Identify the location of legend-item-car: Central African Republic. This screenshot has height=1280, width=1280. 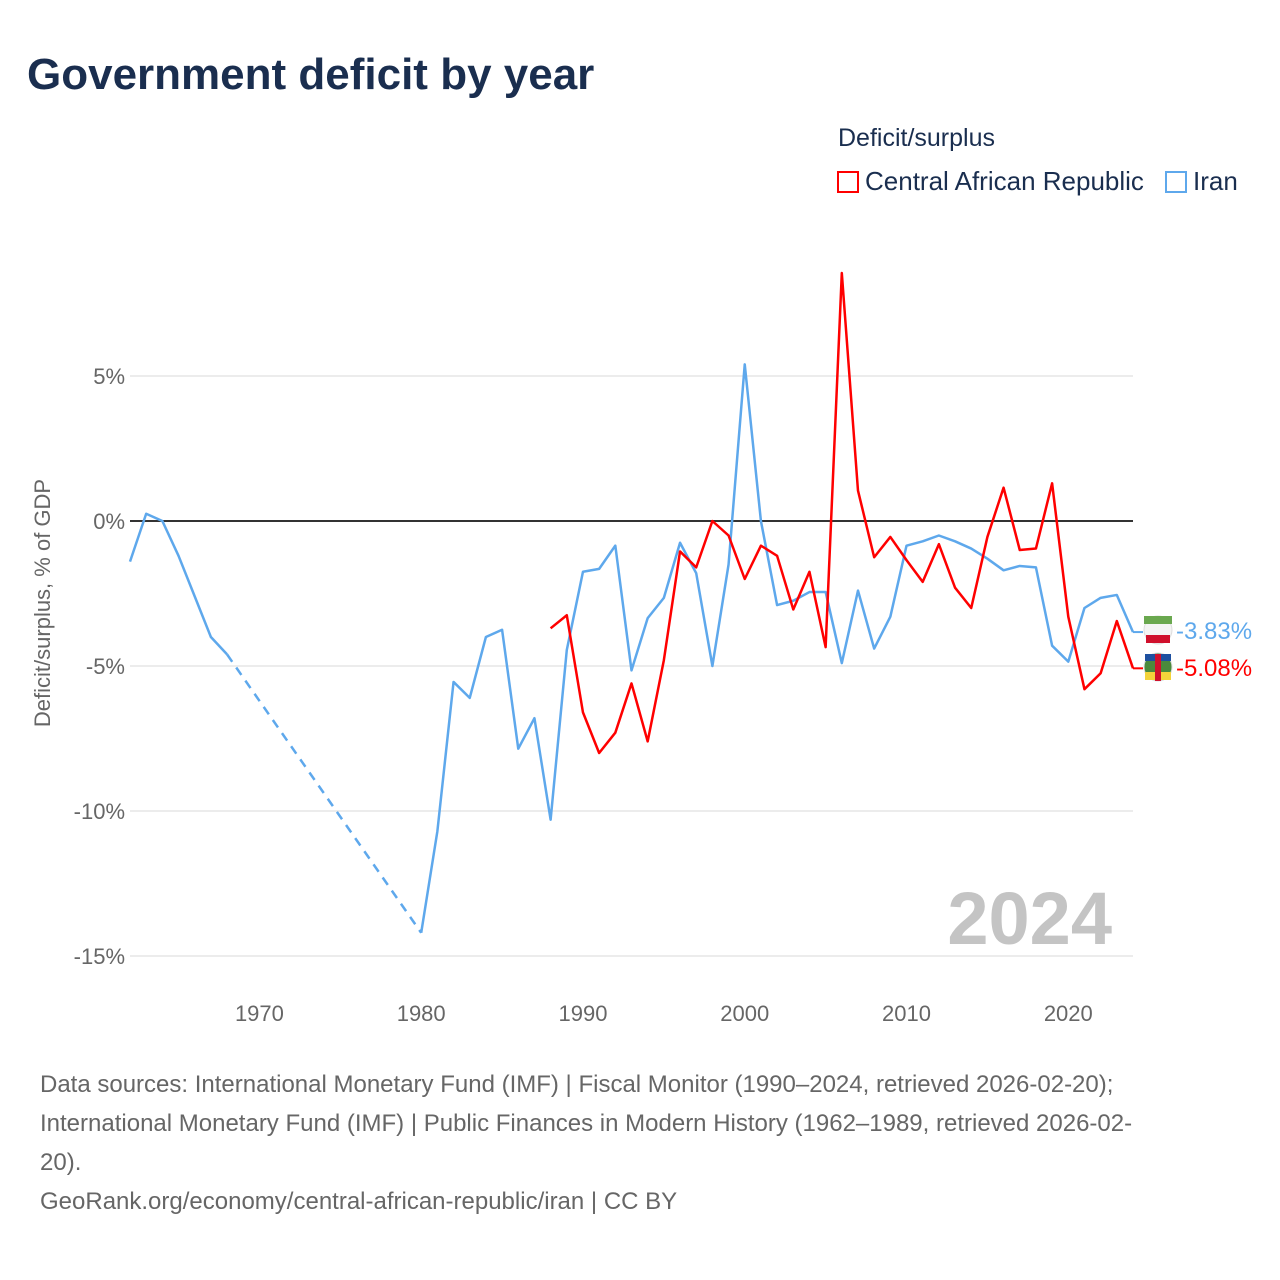
(990, 181).